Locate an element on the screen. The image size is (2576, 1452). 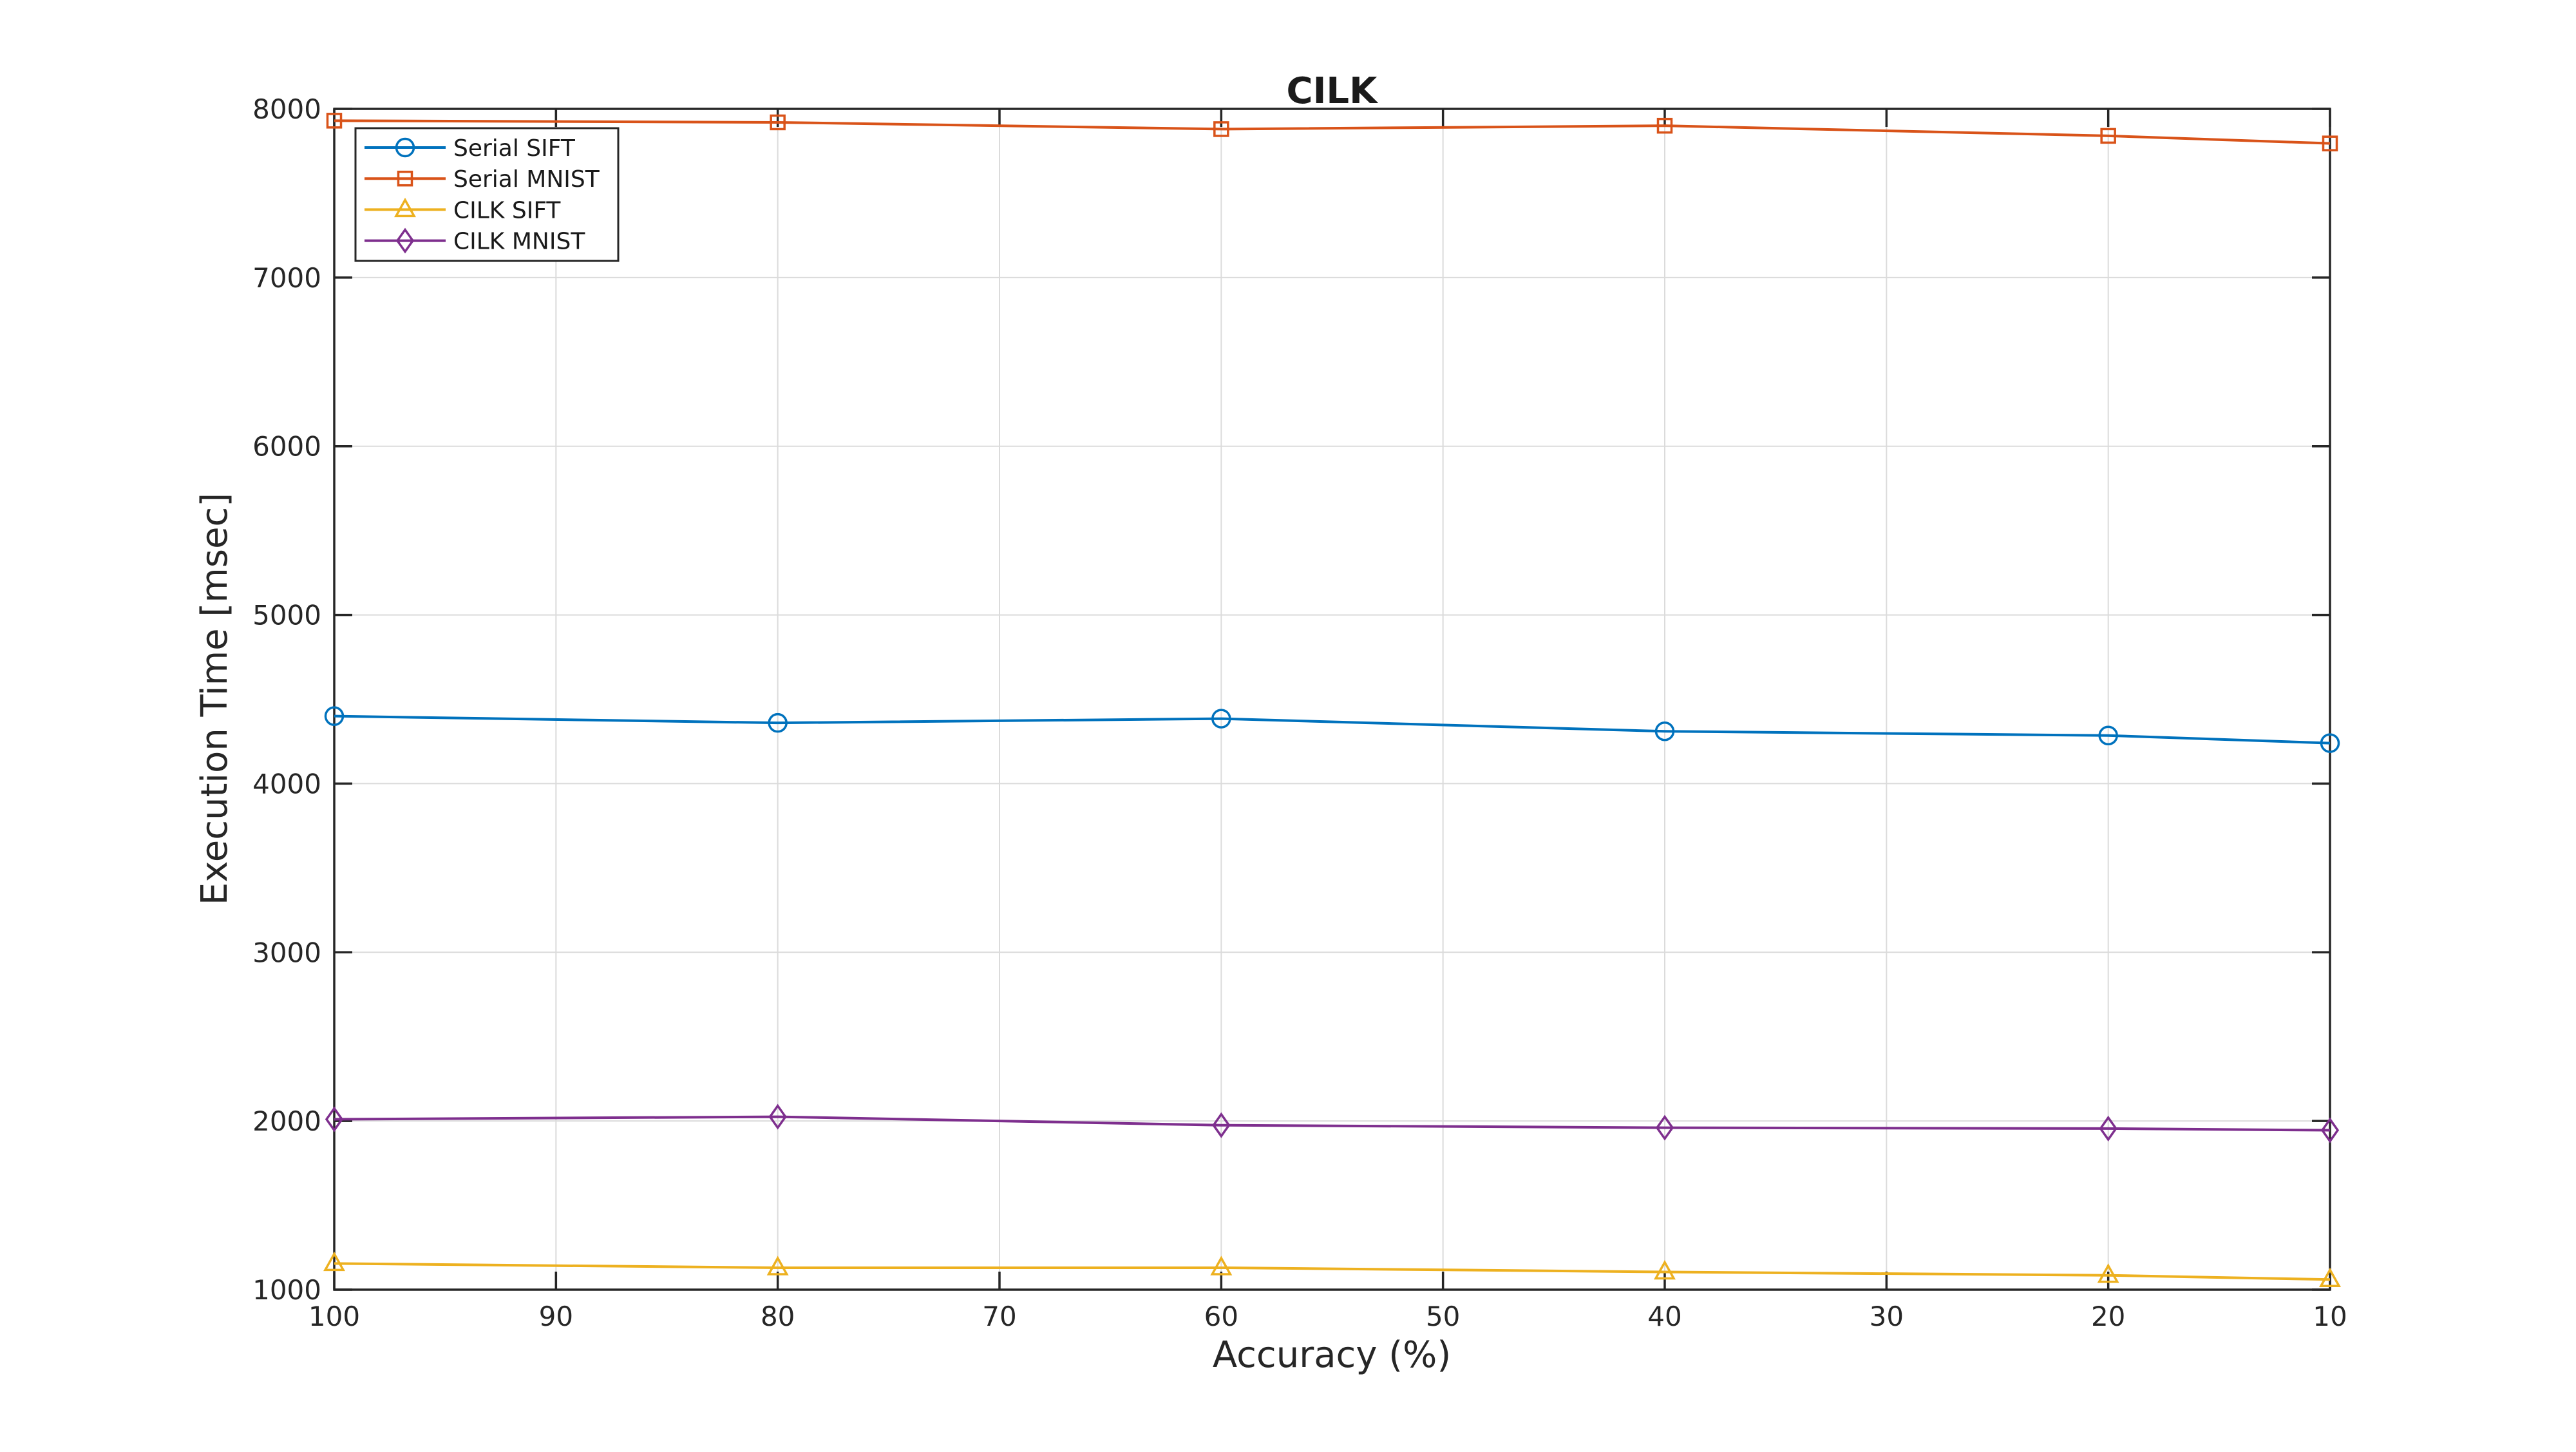
x-tick-label: 80 is located at coordinates (778, 1316).